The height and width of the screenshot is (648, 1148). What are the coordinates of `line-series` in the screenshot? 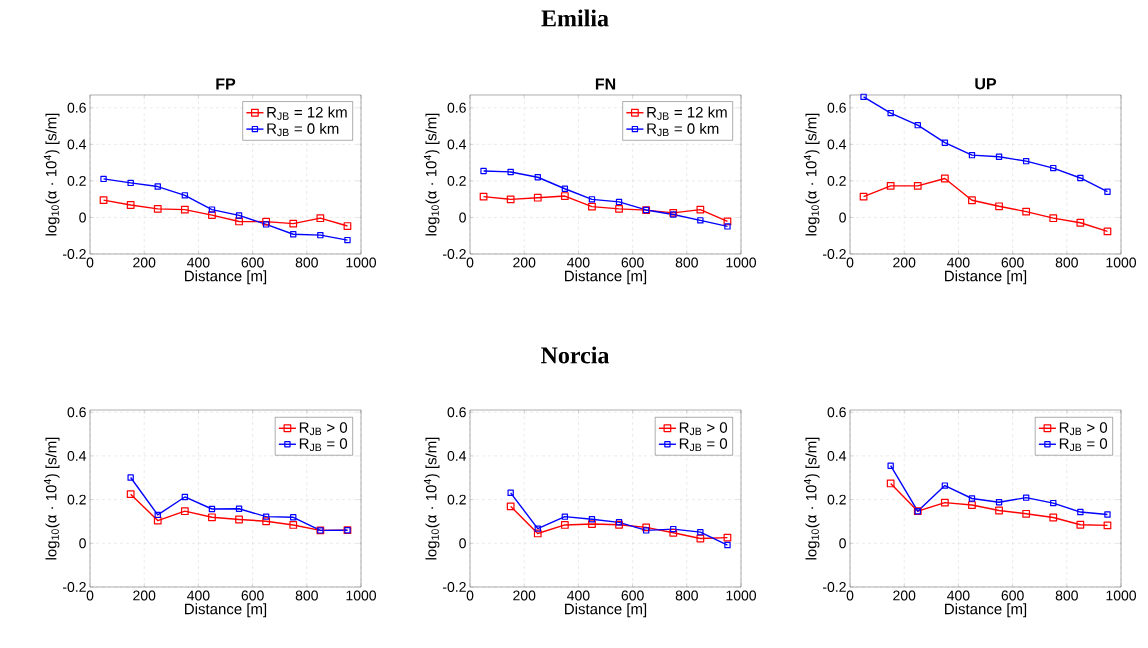 It's located at (225, 209).